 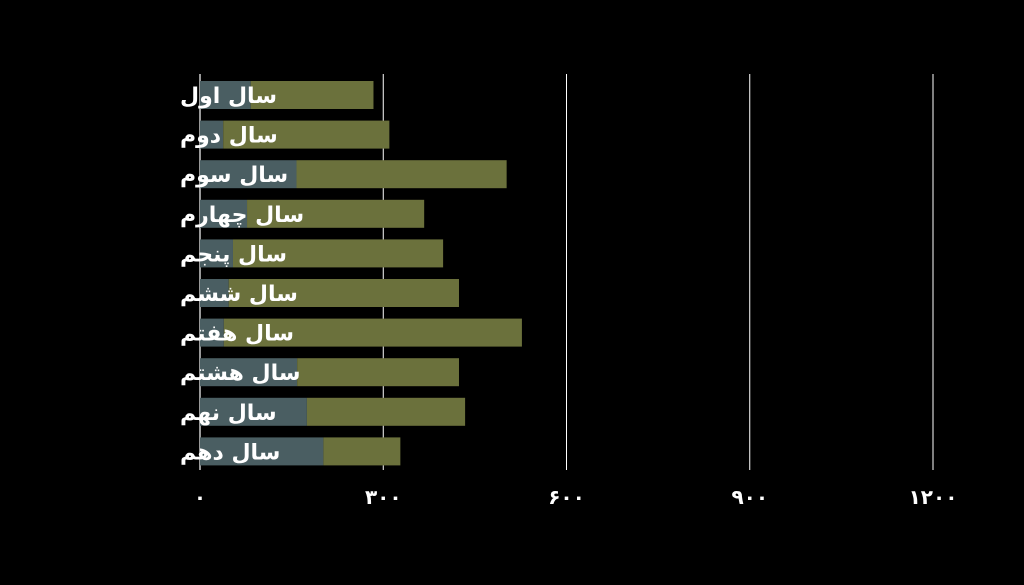 I want to click on x-tick-label: ۶۰۰, so click(x=566, y=497).